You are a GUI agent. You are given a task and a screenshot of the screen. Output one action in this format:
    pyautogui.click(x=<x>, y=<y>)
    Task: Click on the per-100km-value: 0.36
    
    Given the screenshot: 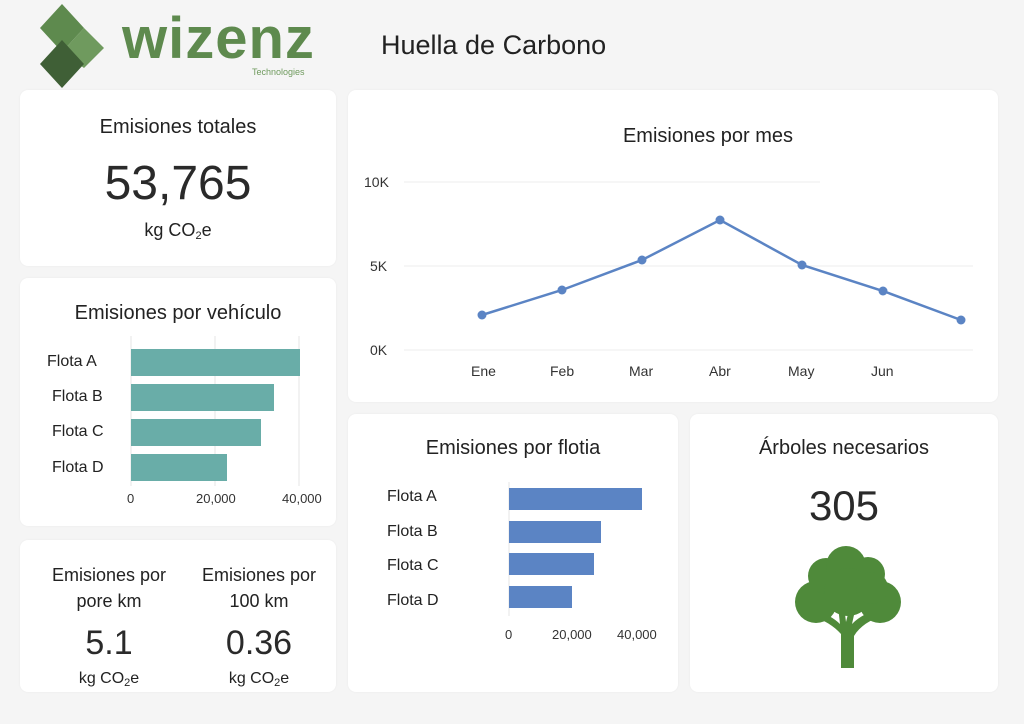 What is the action you would take?
    pyautogui.click(x=259, y=643)
    